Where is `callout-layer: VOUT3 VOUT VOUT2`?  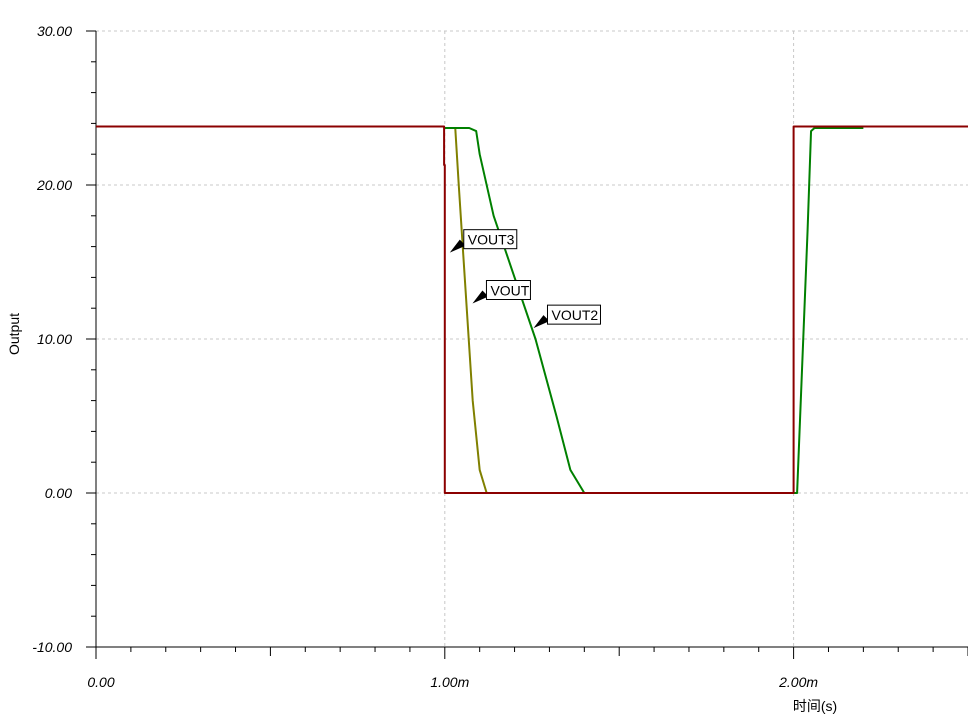
callout-layer: VOUT3 VOUT VOUT2 is located at coordinates (525, 279).